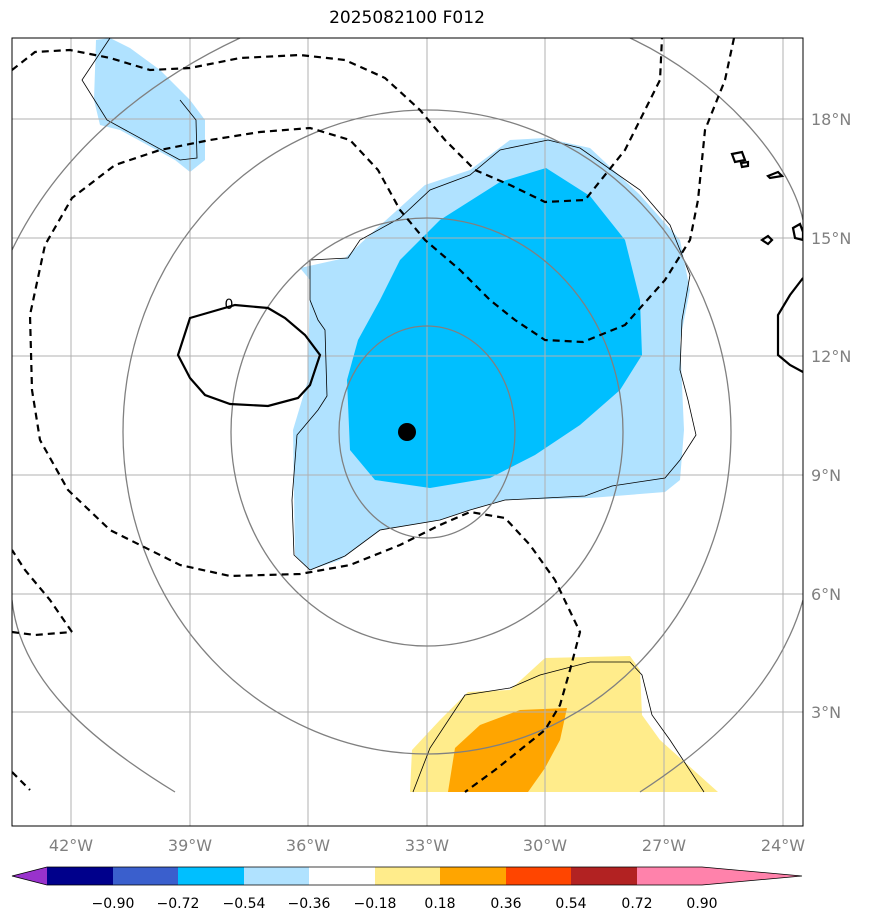 The image size is (873, 924). Describe the element at coordinates (826, 712) in the screenshot. I see `lat-tick-label: 3°N` at that location.